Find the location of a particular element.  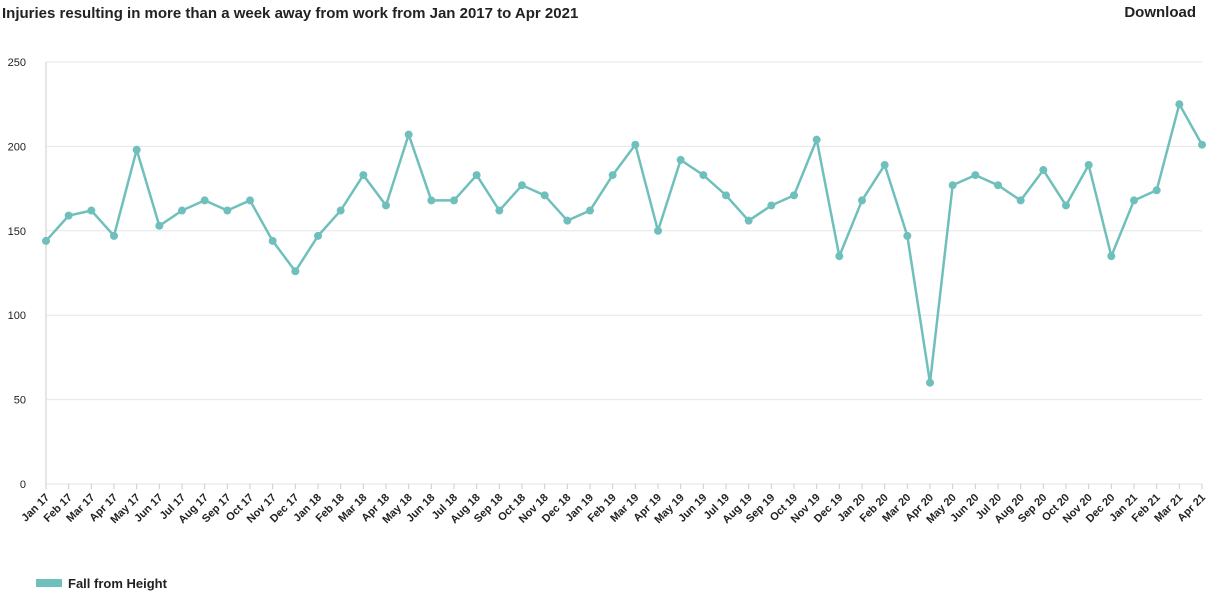

legend-label: Fall from Height is located at coordinates (118, 583).